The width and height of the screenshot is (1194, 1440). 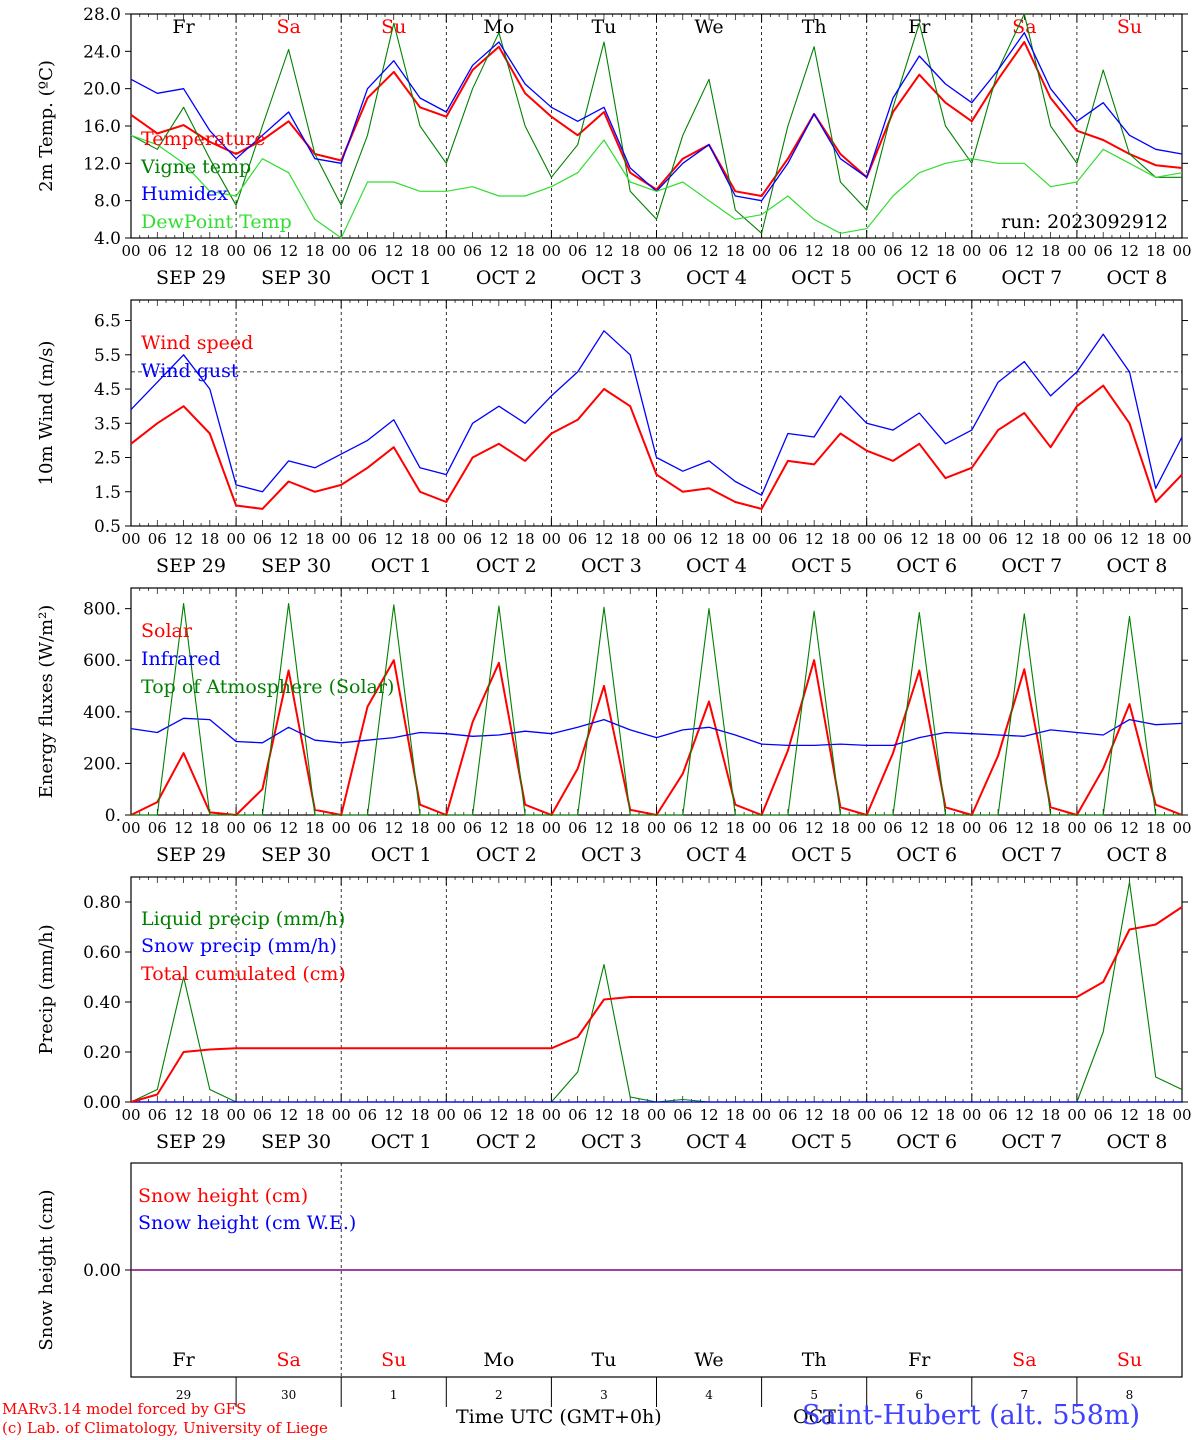 I want to click on day-name-bottom: Su, so click(x=1129, y=1360).